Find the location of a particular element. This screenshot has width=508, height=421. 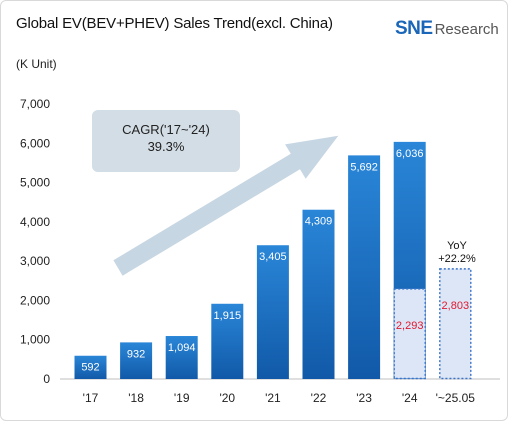

x-category-label: '18 is located at coordinates (136, 398).